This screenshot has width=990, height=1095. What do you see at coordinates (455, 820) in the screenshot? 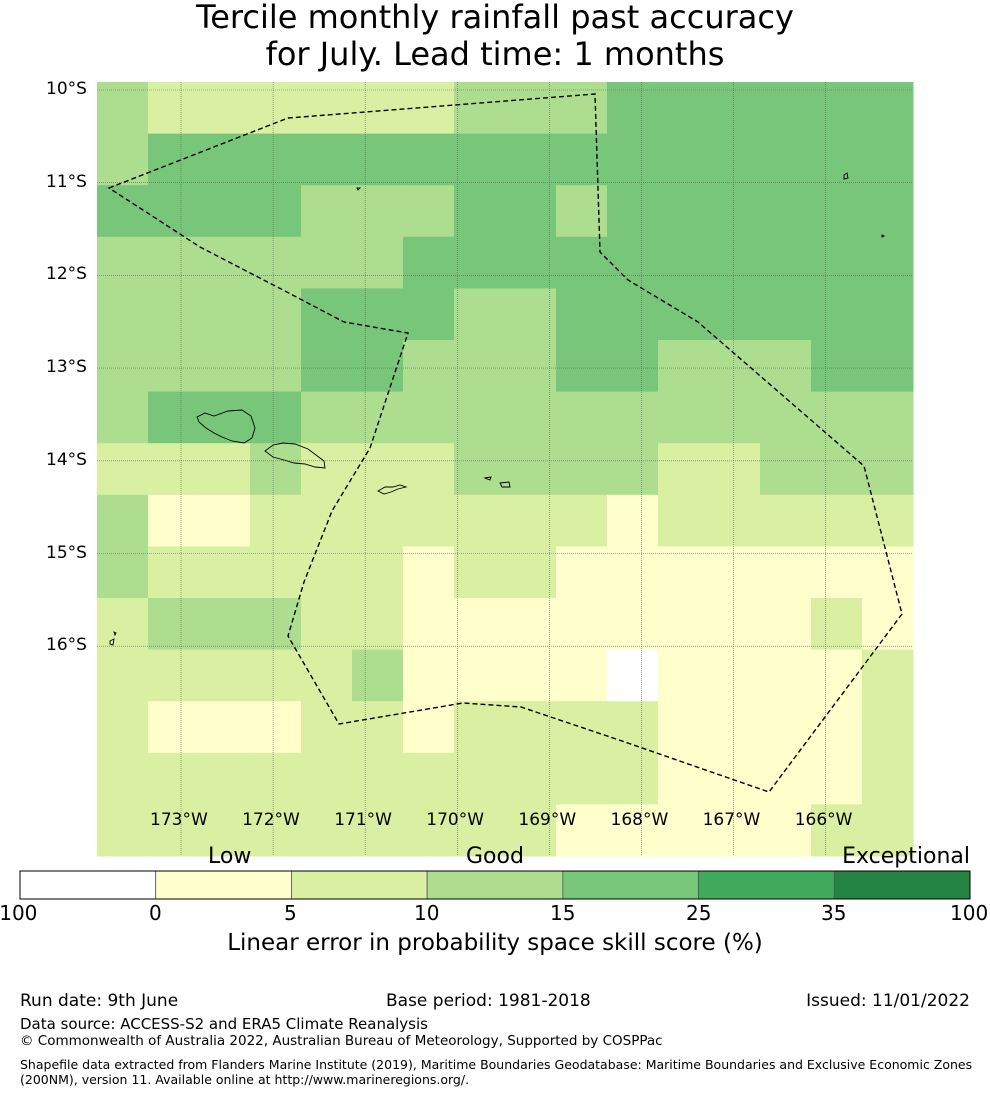
I see `longitude-label: 170°W` at bounding box center [455, 820].